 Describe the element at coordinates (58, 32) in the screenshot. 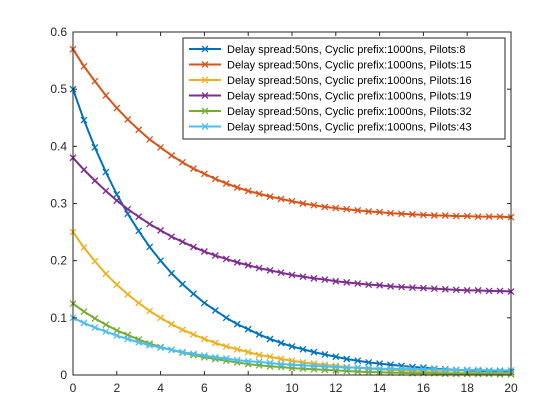

I see `y-tick-label: 0.6` at that location.